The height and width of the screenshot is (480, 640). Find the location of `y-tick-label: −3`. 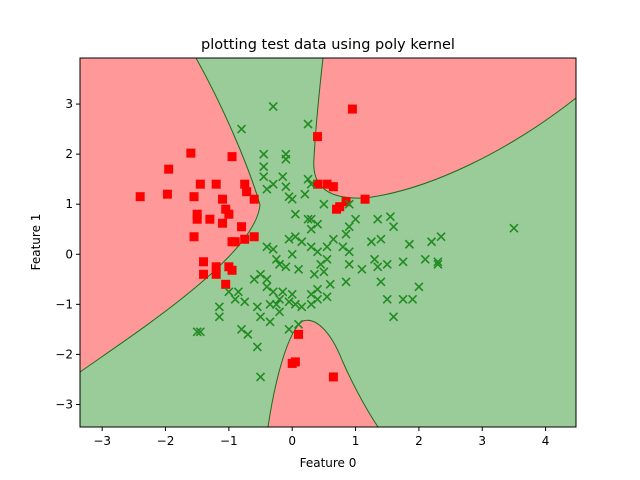

y-tick-label: −3 is located at coordinates (64, 404).